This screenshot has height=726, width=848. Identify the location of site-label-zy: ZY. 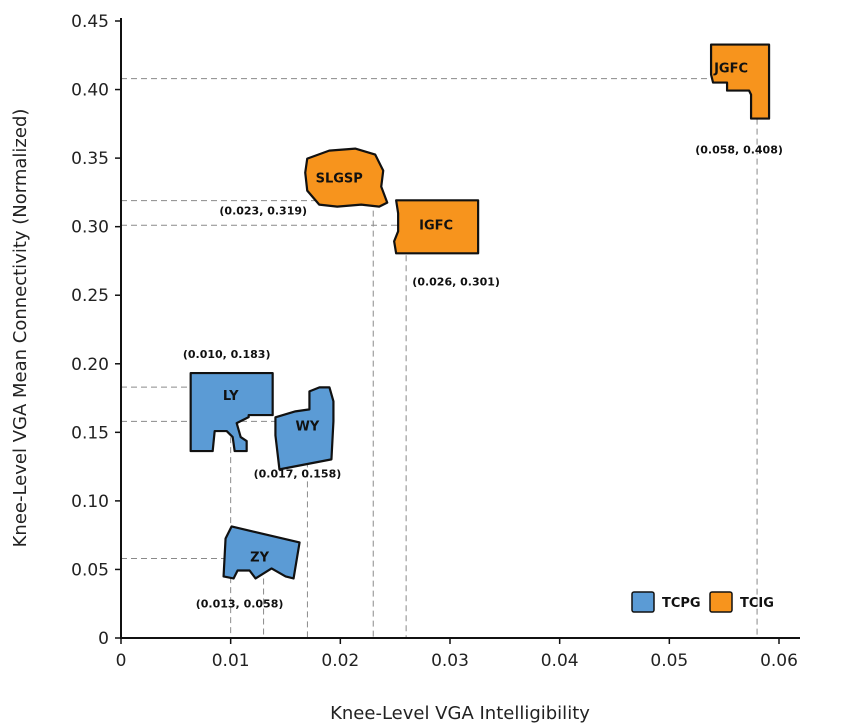
(259, 557).